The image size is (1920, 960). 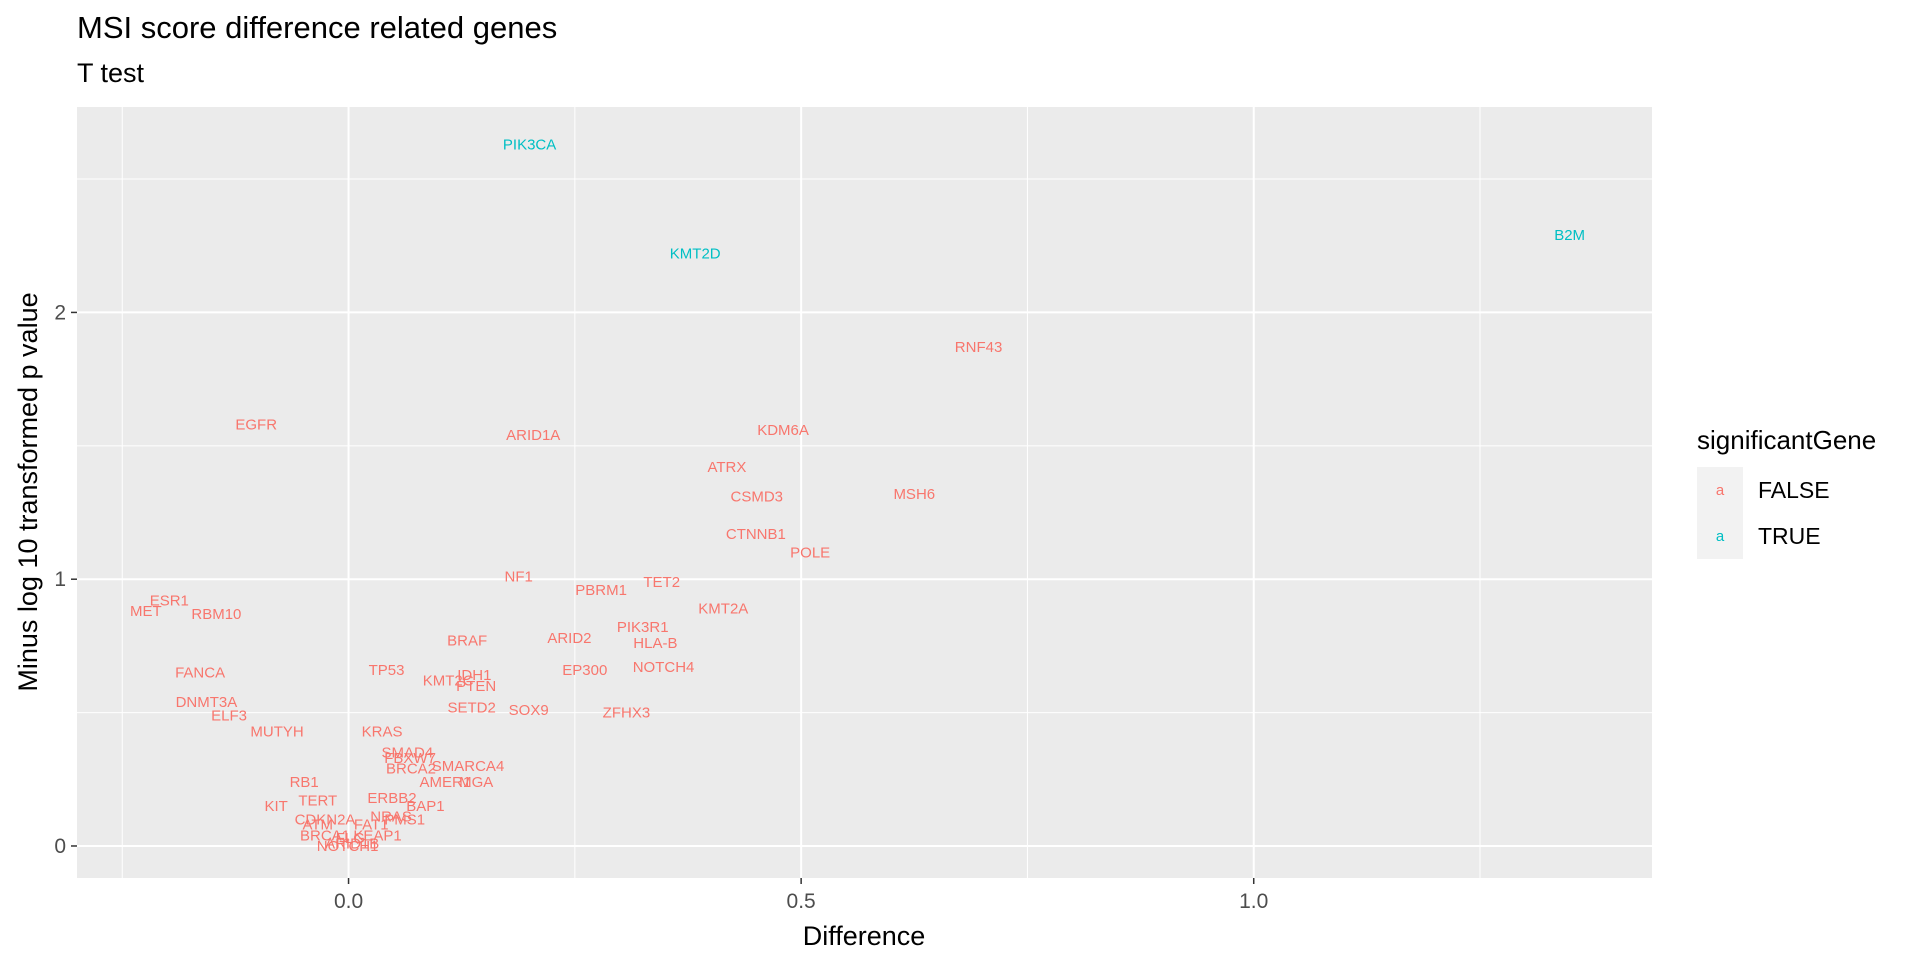 I want to click on x-axis-title: Difference, so click(x=864, y=936).